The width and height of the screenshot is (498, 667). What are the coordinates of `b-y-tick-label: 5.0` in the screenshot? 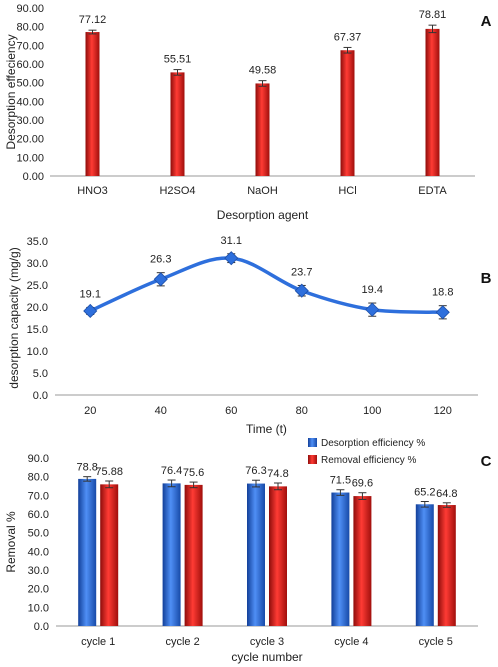 It's located at (40, 374).